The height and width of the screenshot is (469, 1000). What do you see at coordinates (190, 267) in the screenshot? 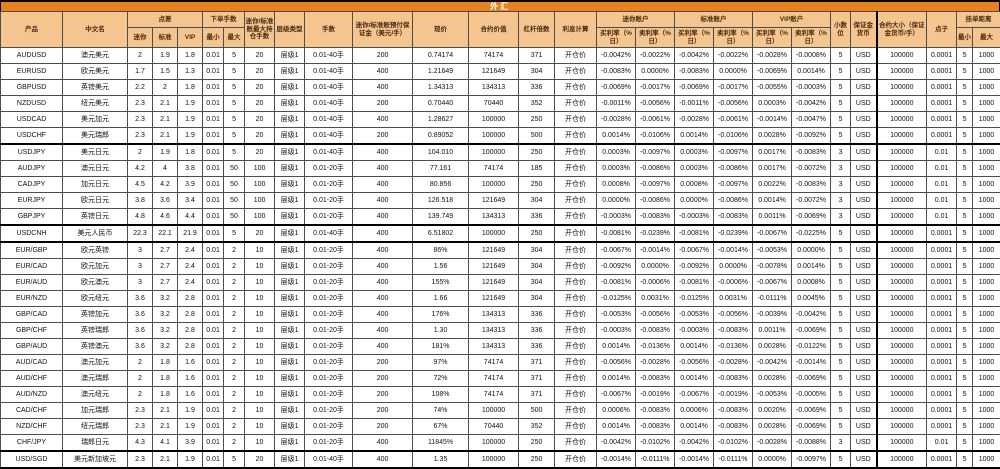
I see `cell-spread-vip: 2.4` at bounding box center [190, 267].